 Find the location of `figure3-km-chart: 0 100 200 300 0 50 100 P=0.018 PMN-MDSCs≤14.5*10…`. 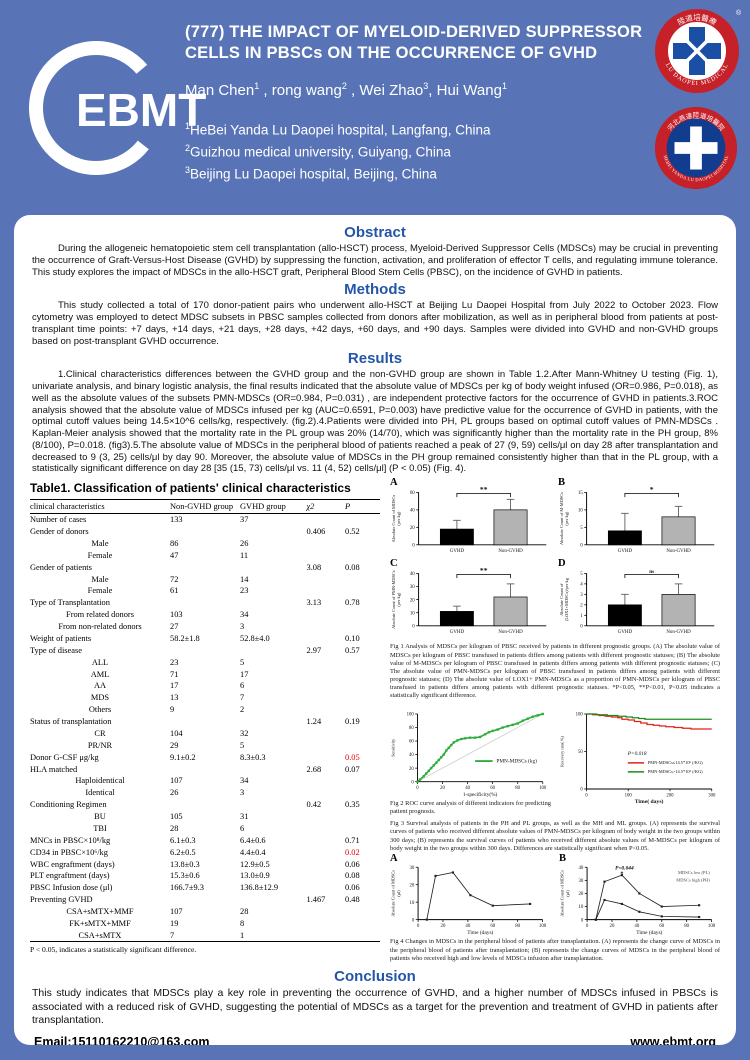

figure3-km-chart: 0 100 200 300 0 50 100 P=0.018 PMN-MDSCs≤14.5*10… is located at coordinates (639, 754).